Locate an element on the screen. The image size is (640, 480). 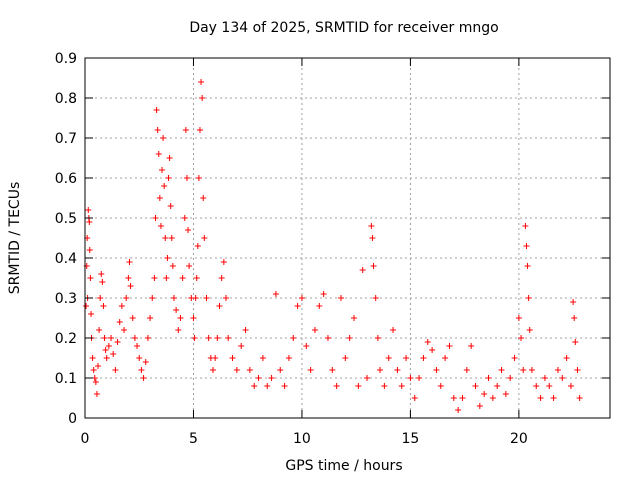
y-axis-label: SRMTID / TECUs is located at coordinates (15, 238).